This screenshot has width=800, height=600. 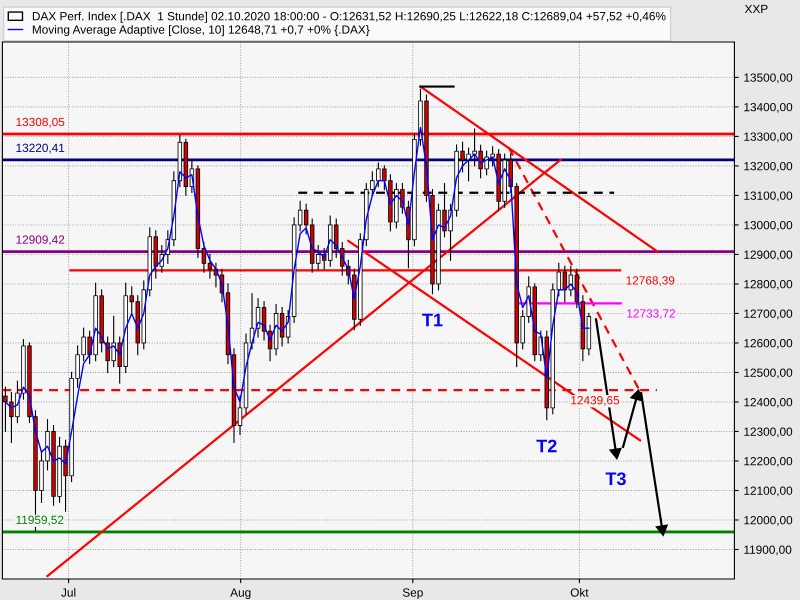 I want to click on y-tick-label: 13100,00, so click(x=768, y=196).